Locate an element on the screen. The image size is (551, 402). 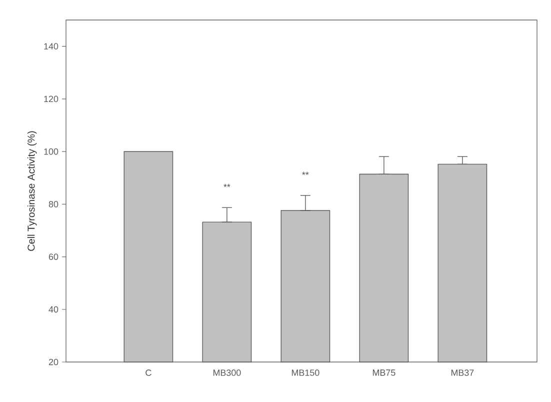
x-tick-label: MB37 is located at coordinates (462, 373).